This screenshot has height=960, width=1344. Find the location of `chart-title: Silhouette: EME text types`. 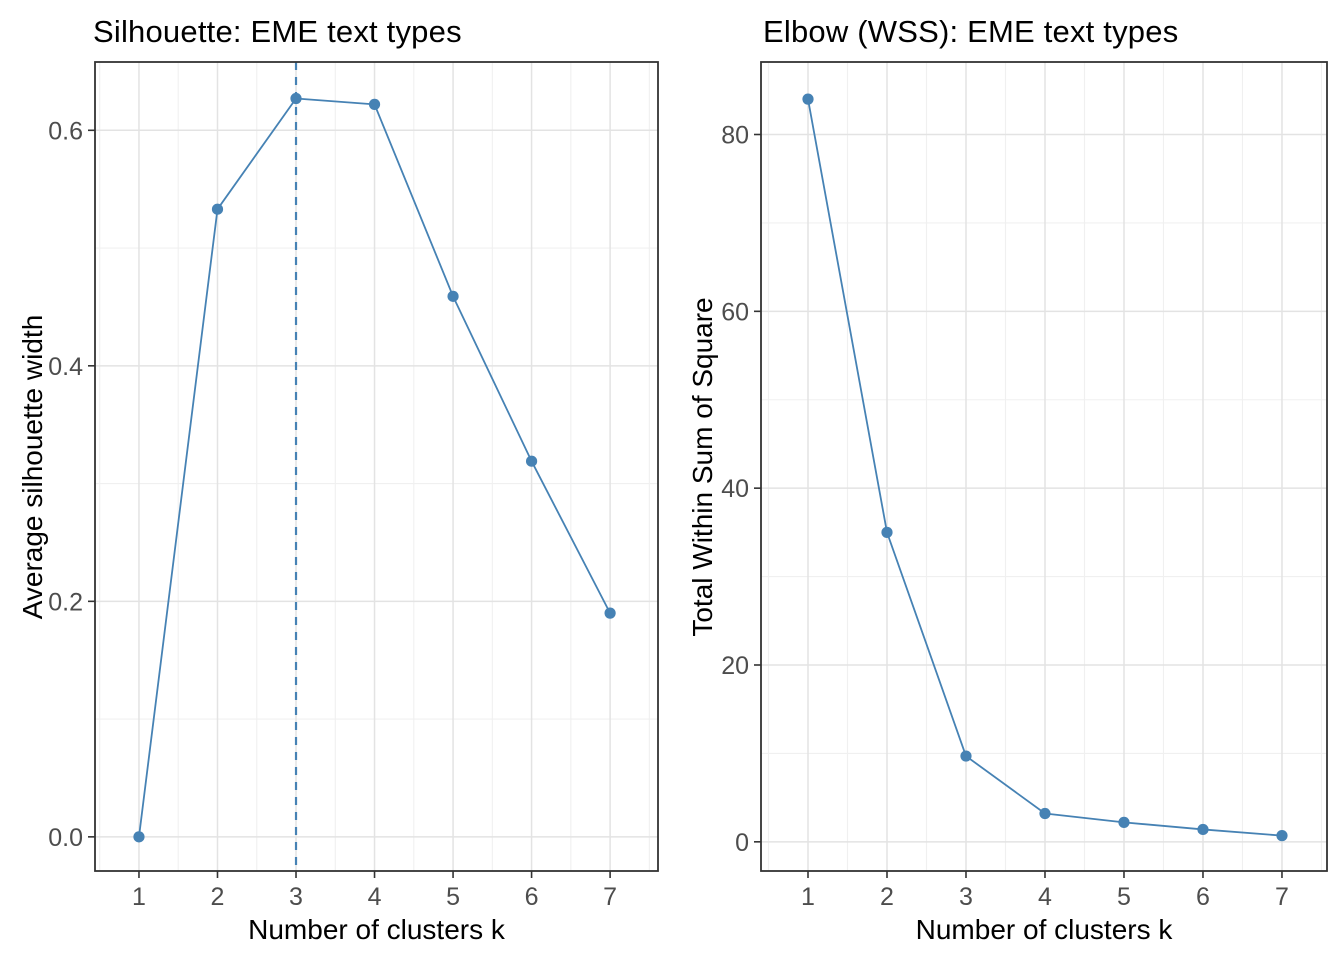

chart-title: Silhouette: EME text types is located at coordinates (277, 31).